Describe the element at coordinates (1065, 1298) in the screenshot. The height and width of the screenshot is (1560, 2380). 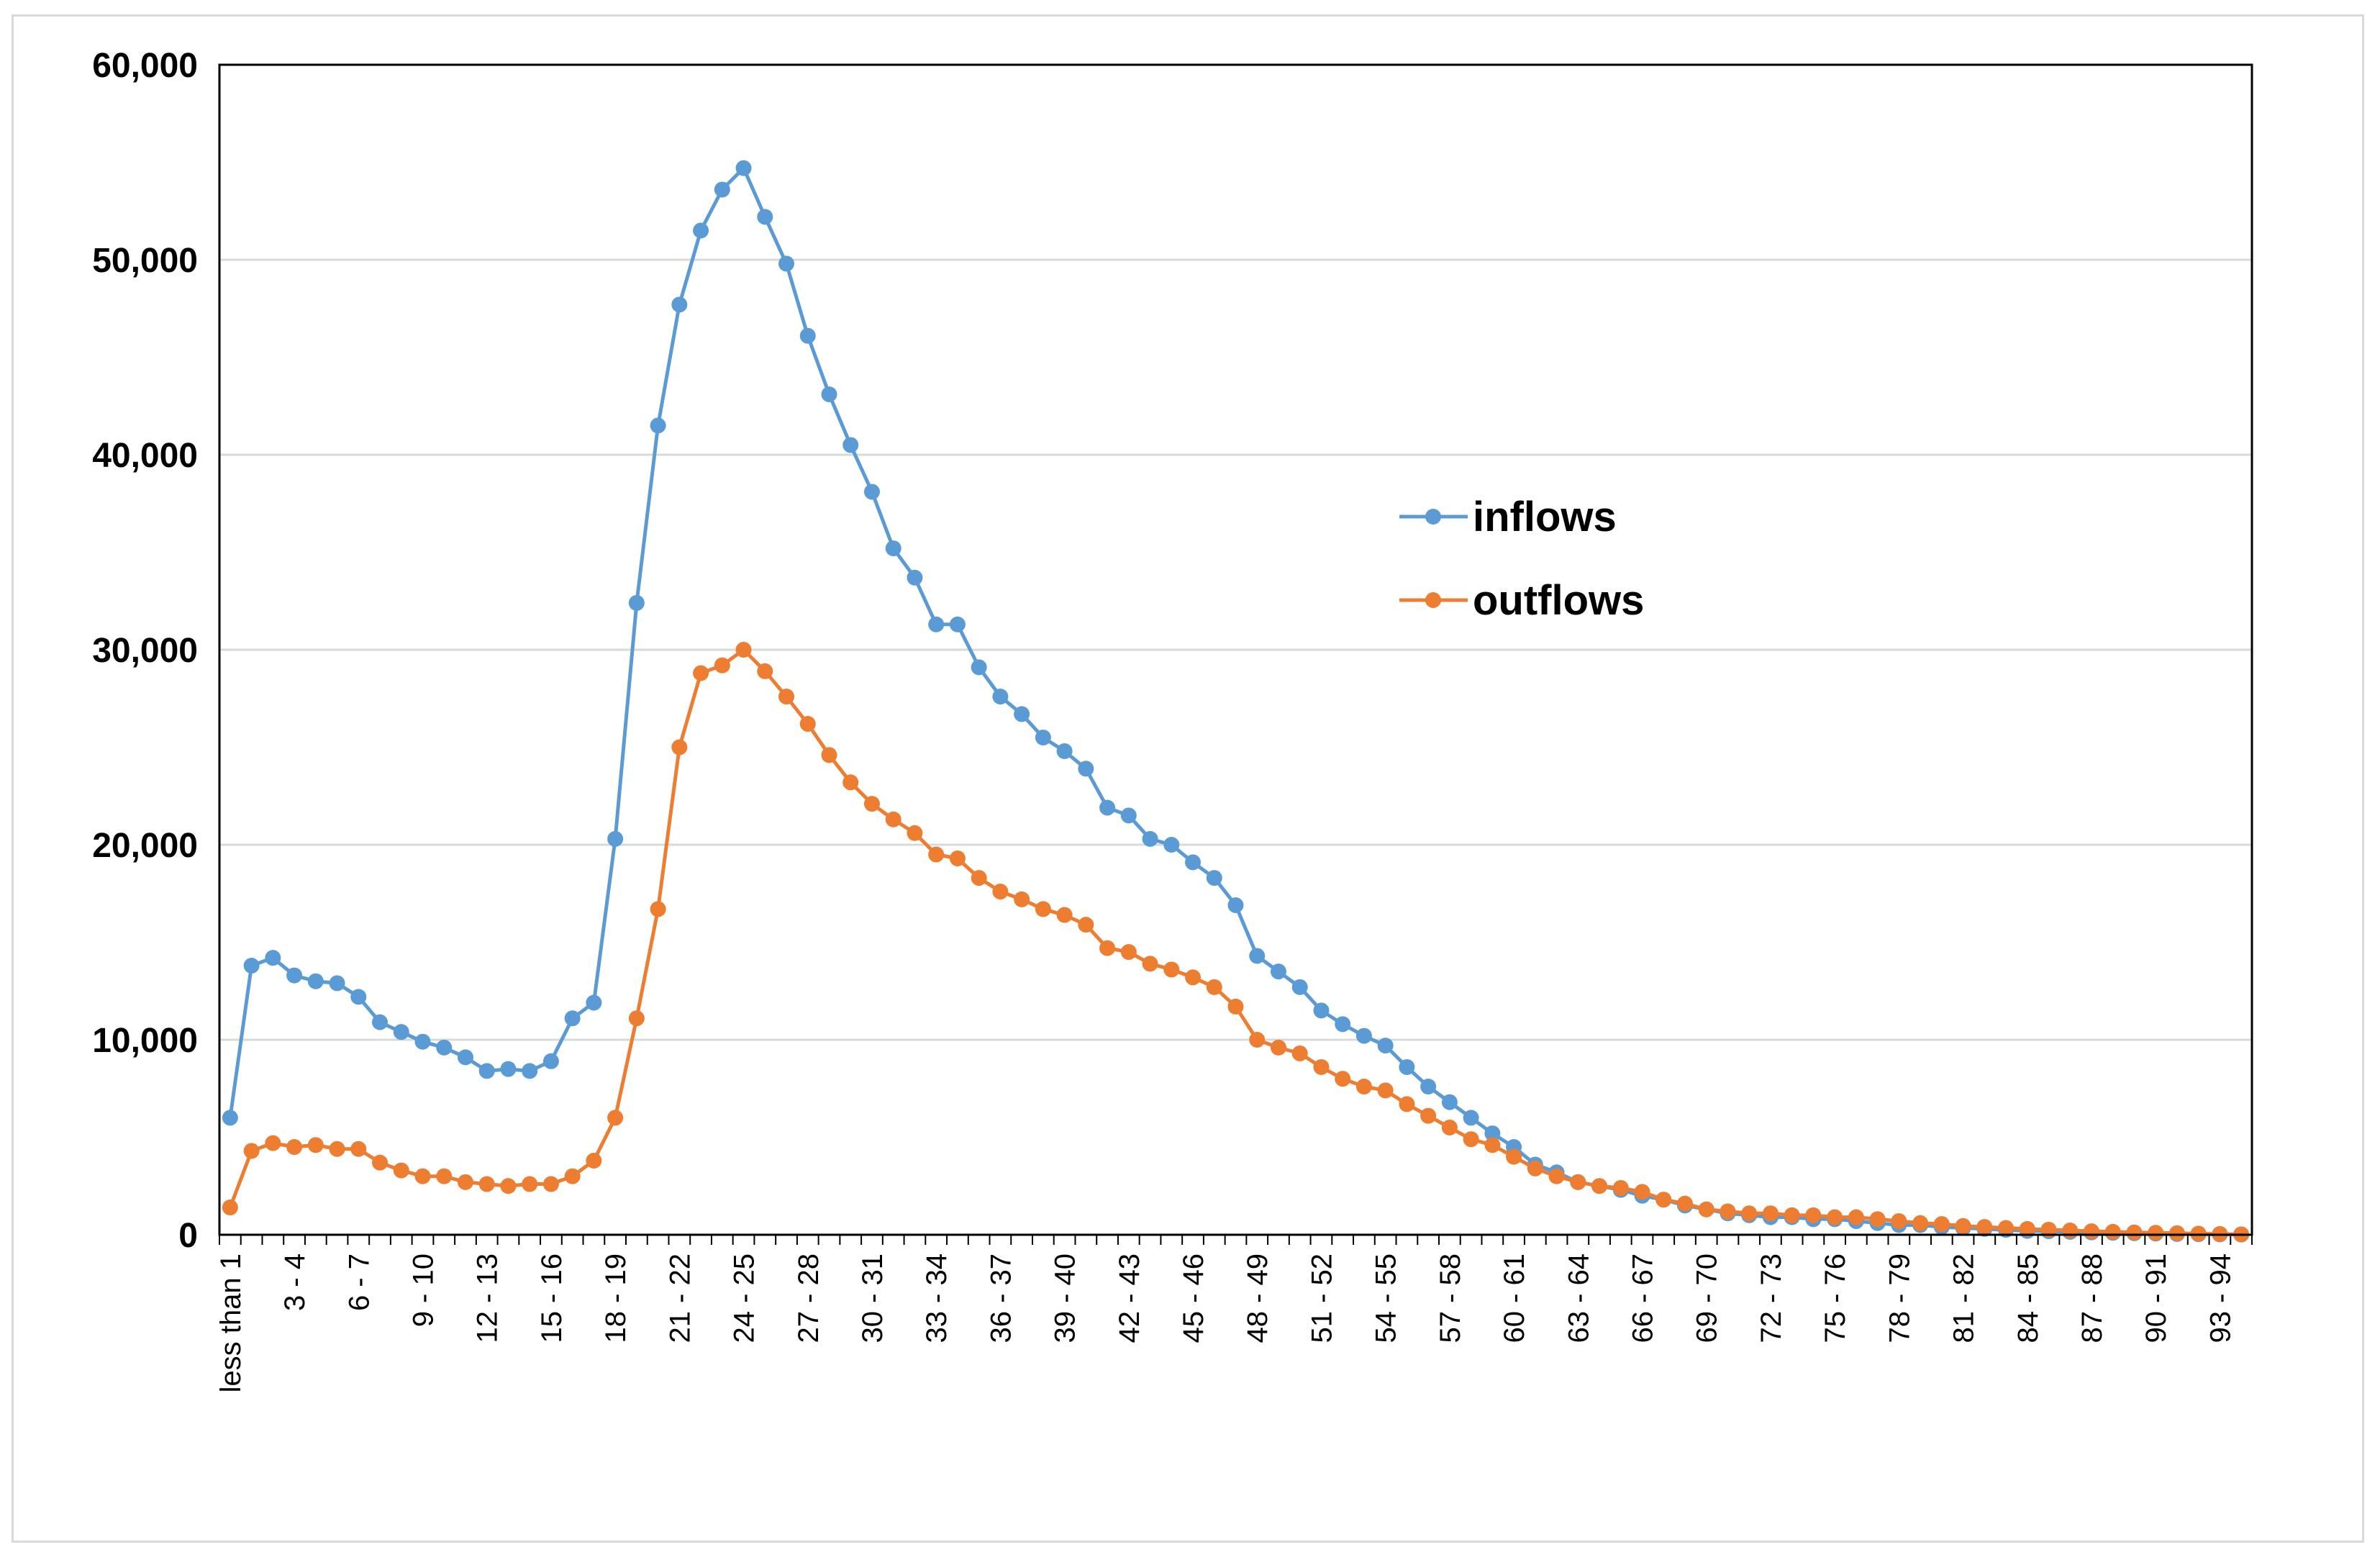
I see `x-tick-label: 39 - 40` at that location.